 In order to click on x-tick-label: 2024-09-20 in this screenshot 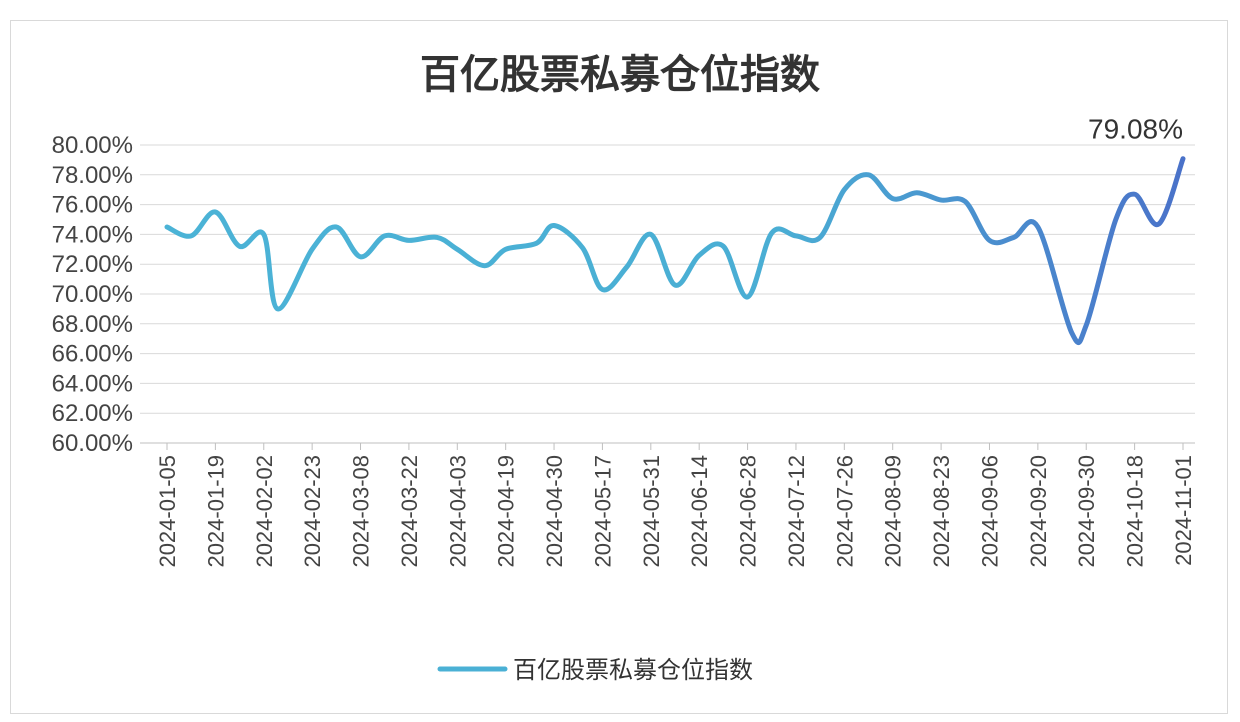, I will do `click(1038, 511)`.